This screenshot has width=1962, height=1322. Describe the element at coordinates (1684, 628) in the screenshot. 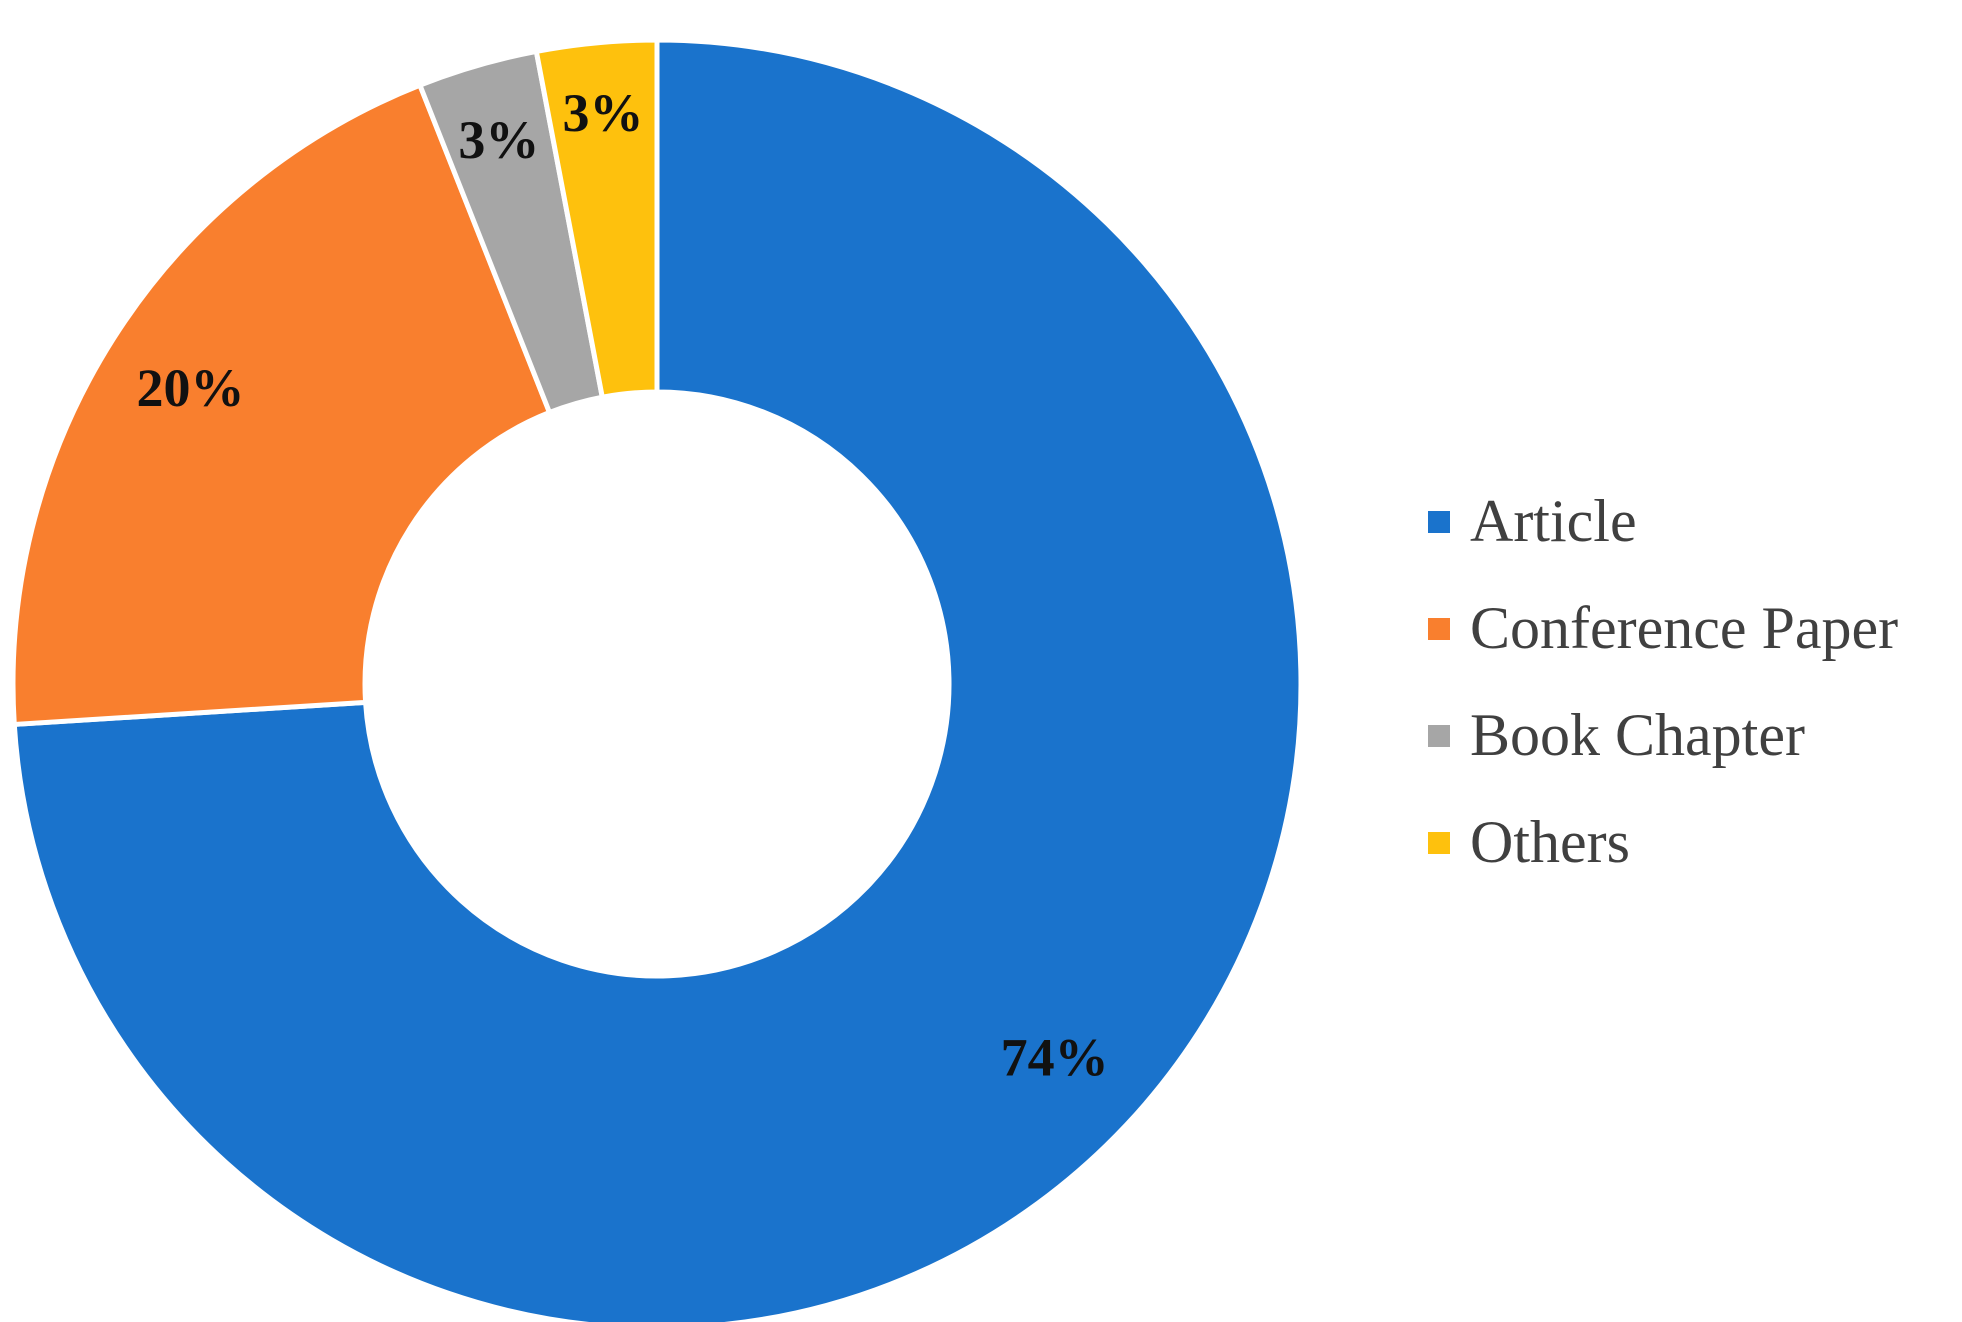

I see `legend-label: Conference Paper` at that location.